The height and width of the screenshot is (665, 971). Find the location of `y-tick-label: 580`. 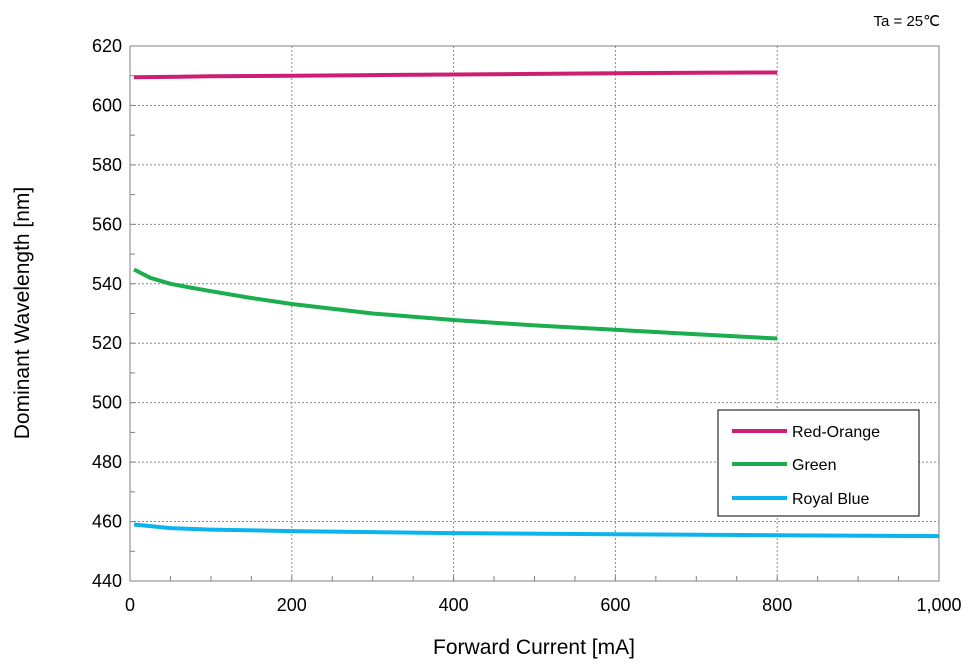

y-tick-label: 580 is located at coordinates (107, 165).